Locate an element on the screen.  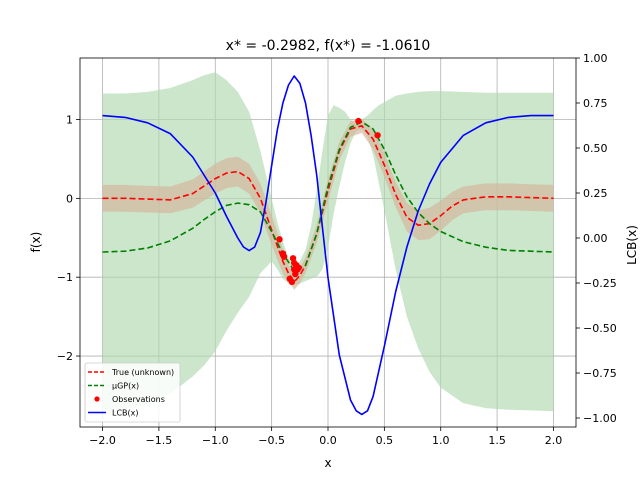
y2-tick-label: 0.25 is located at coordinates (595, 193).